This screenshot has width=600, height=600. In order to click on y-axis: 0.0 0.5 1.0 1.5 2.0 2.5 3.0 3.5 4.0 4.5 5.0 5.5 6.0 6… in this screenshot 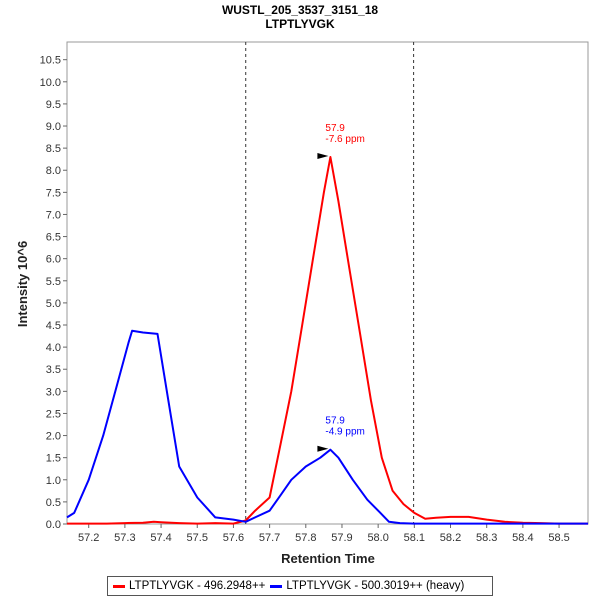, I will do `click(53, 293)`.